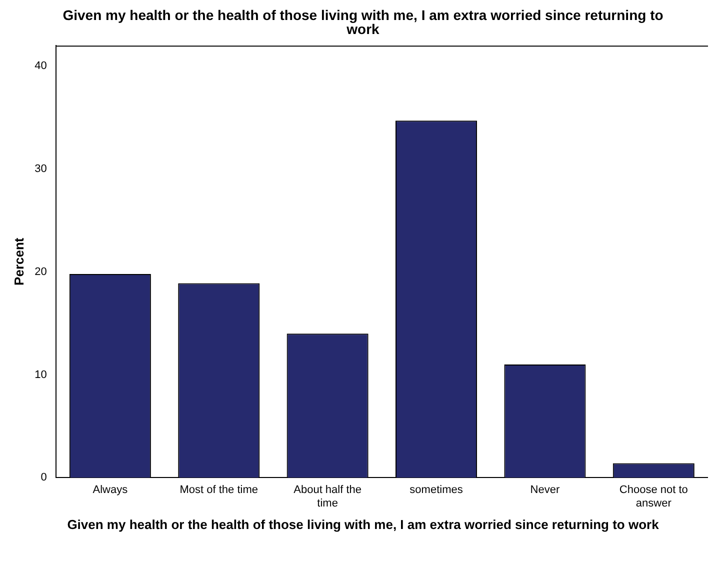 Image resolution: width=716 pixels, height=567 pixels. Describe the element at coordinates (18, 261) in the screenshot. I see `y-axis-title: Percent` at that location.